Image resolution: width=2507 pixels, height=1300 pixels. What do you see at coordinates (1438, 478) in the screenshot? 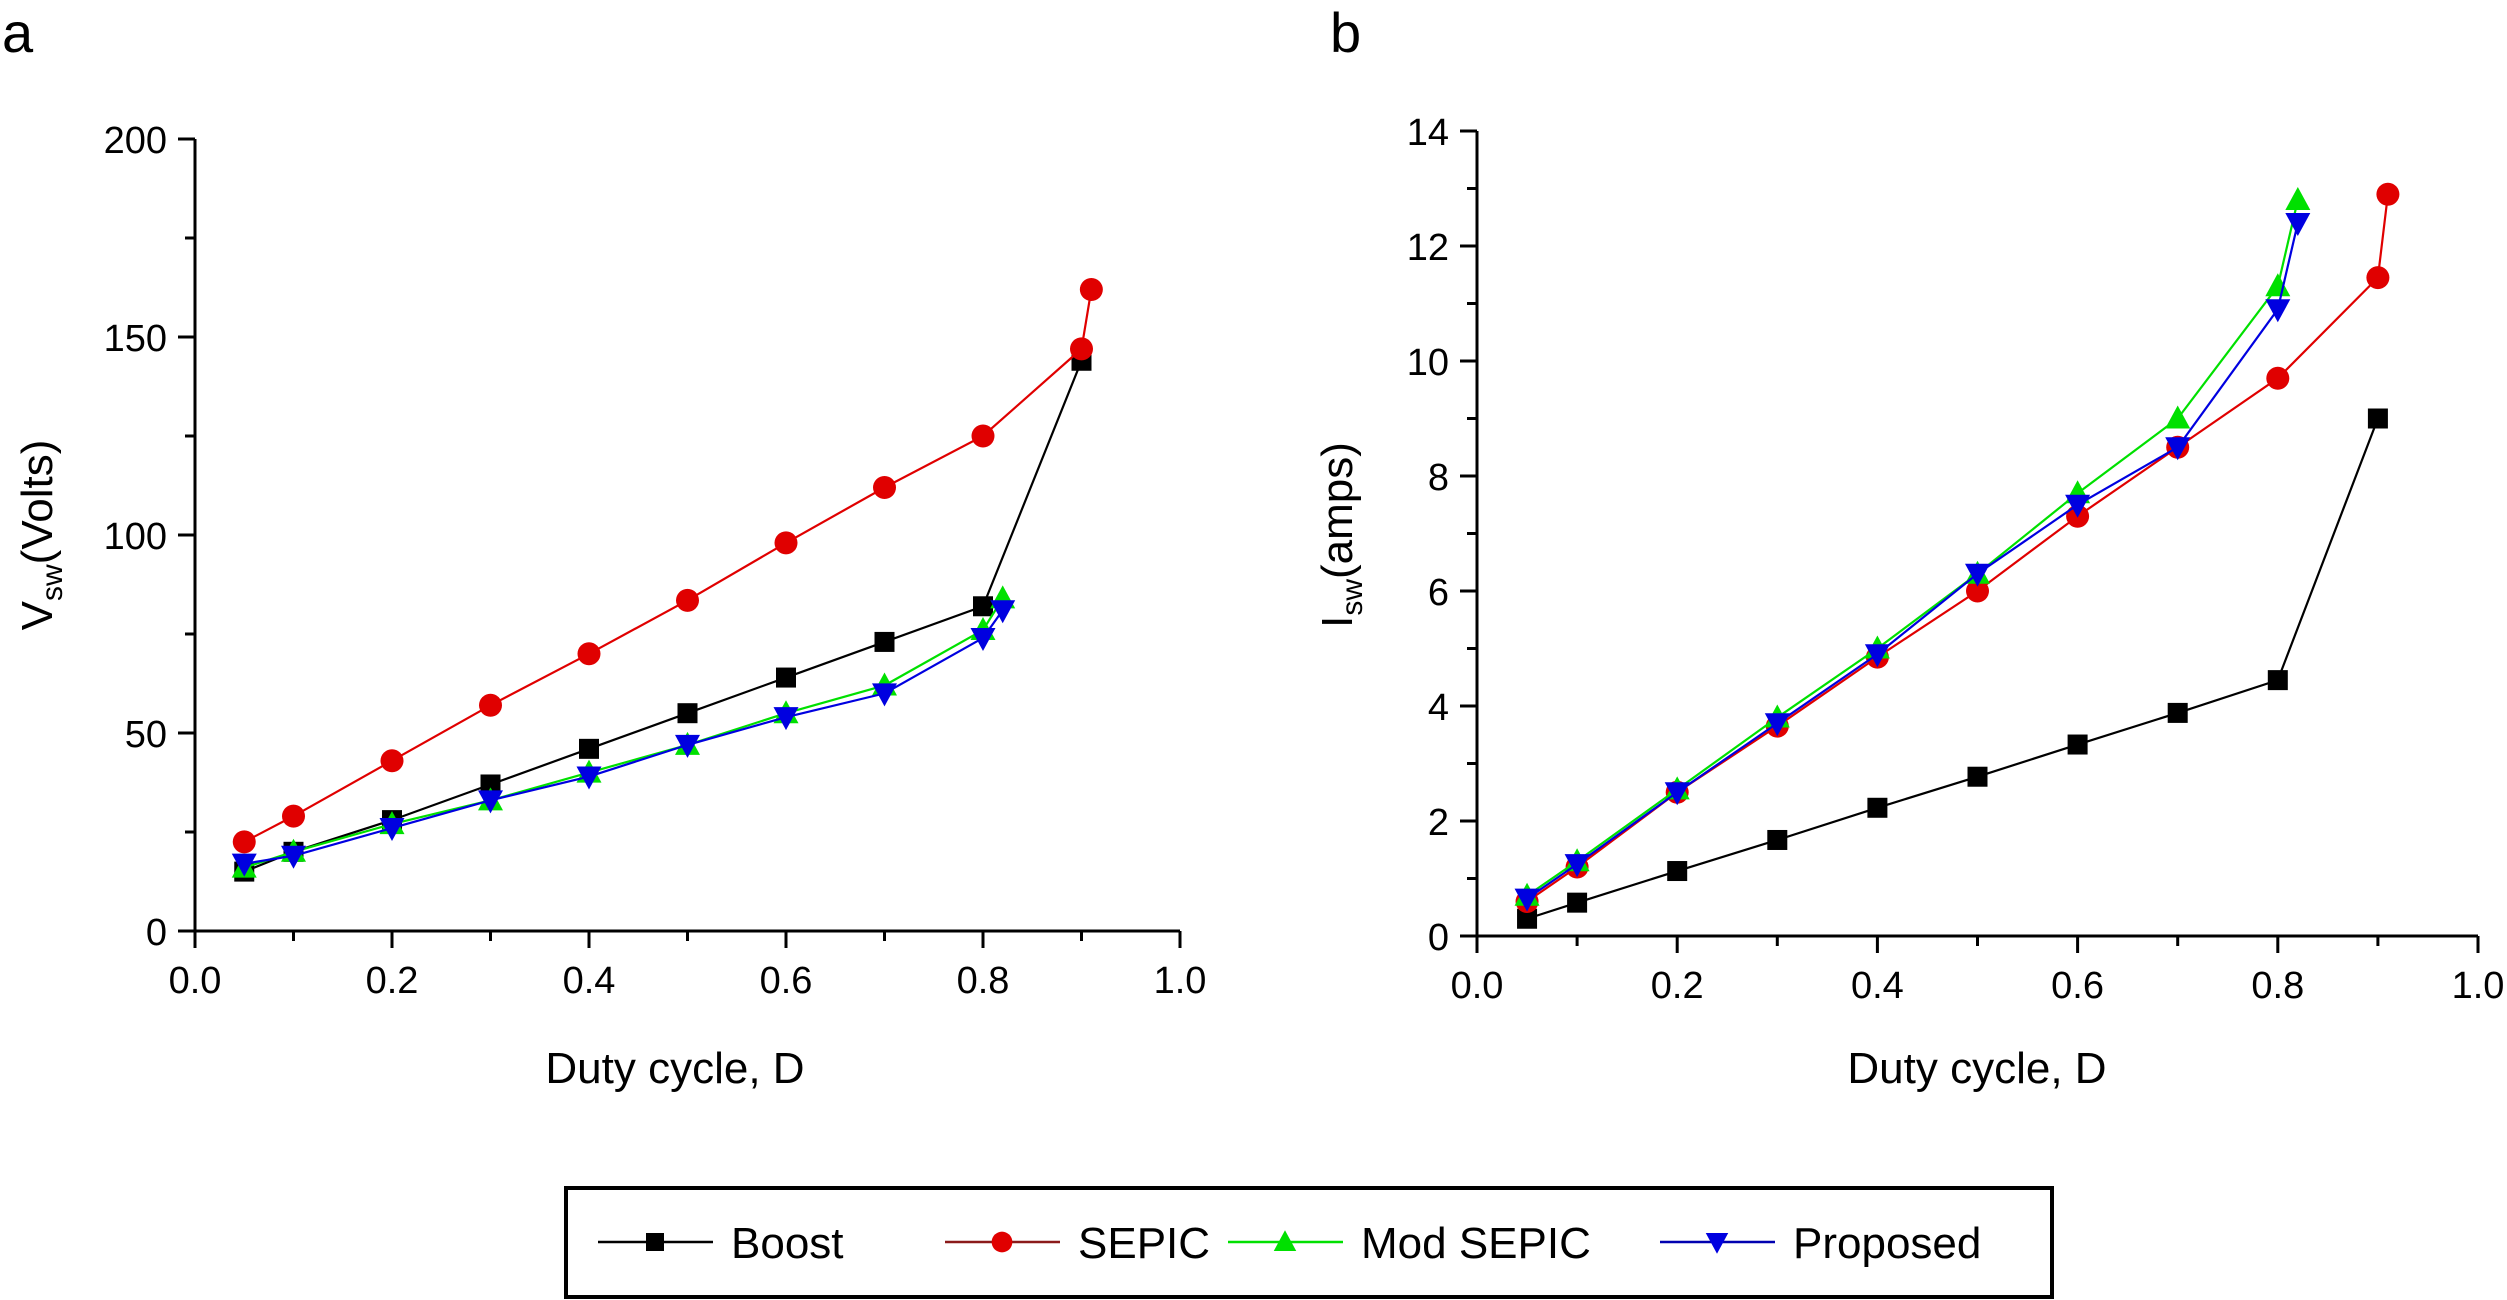
I see `y-tick-label: 8` at bounding box center [1438, 478].